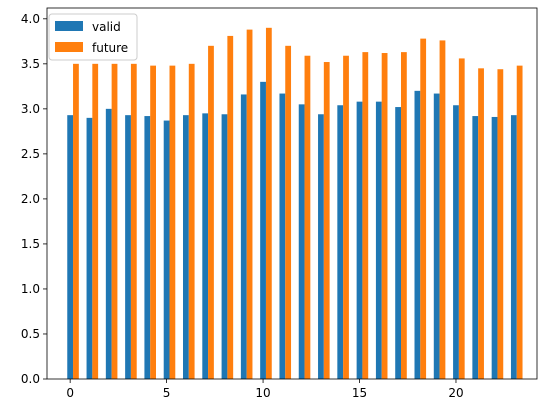 The image size is (547, 413). Describe the element at coordinates (30, 379) in the screenshot. I see `y-tick-label: 0.0` at that location.